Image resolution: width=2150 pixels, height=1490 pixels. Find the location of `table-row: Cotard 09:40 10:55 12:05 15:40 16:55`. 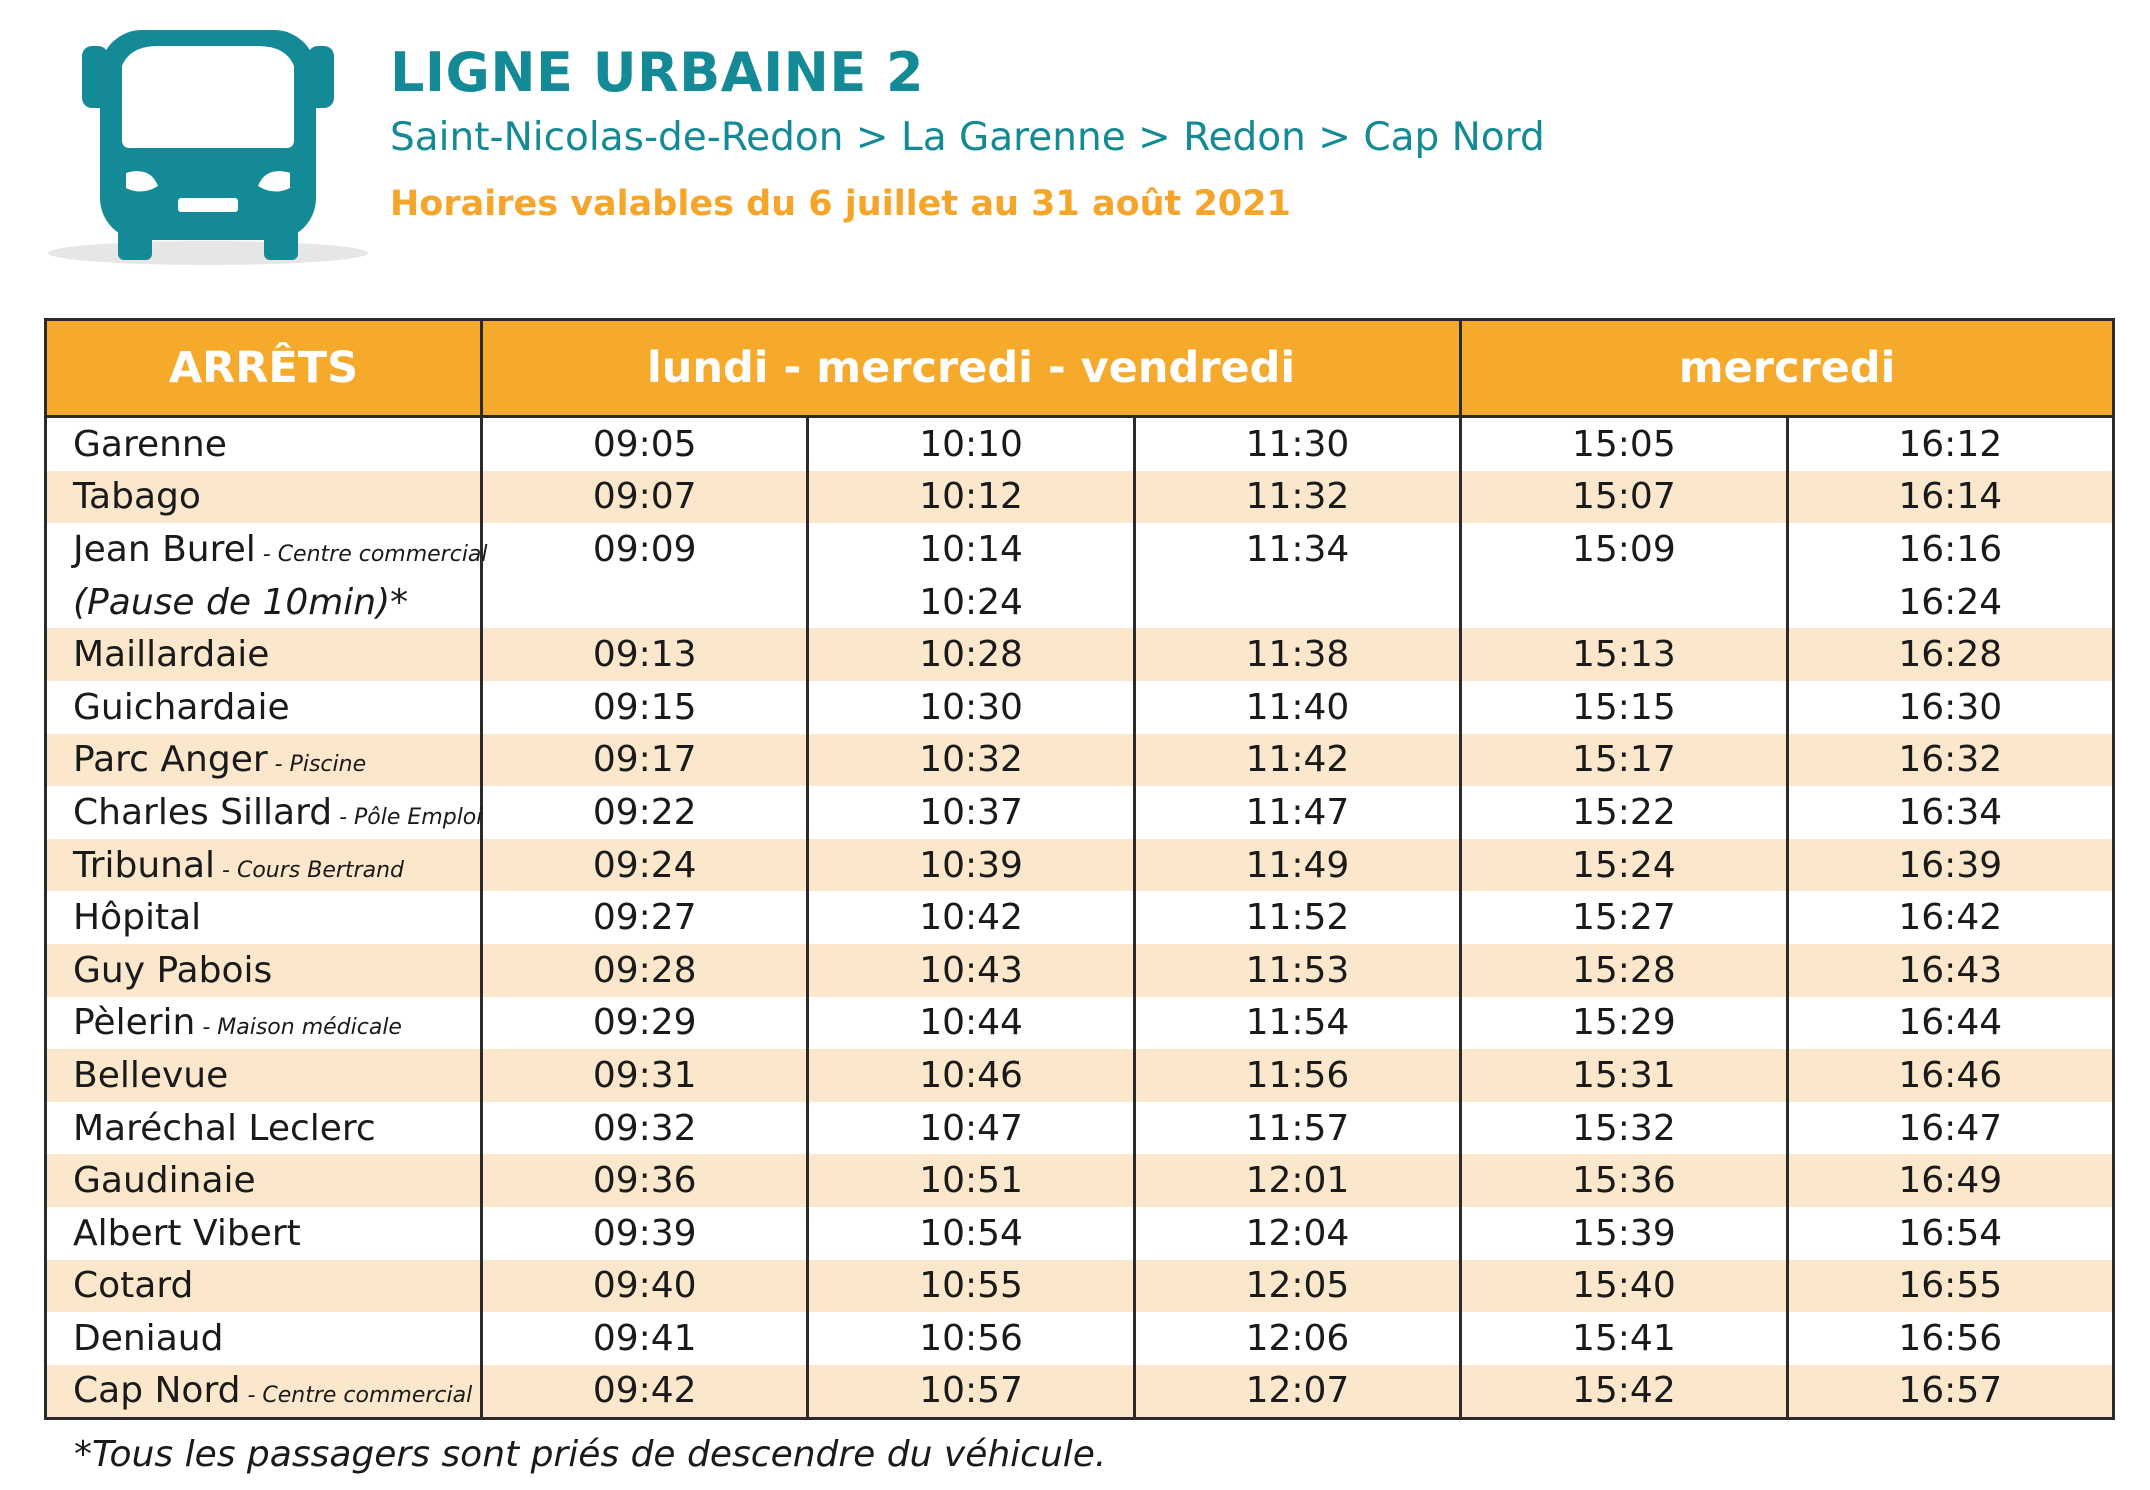

table-row: Cotard 09:40 10:55 12:05 15:40 16:55 is located at coordinates (1079, 1286).